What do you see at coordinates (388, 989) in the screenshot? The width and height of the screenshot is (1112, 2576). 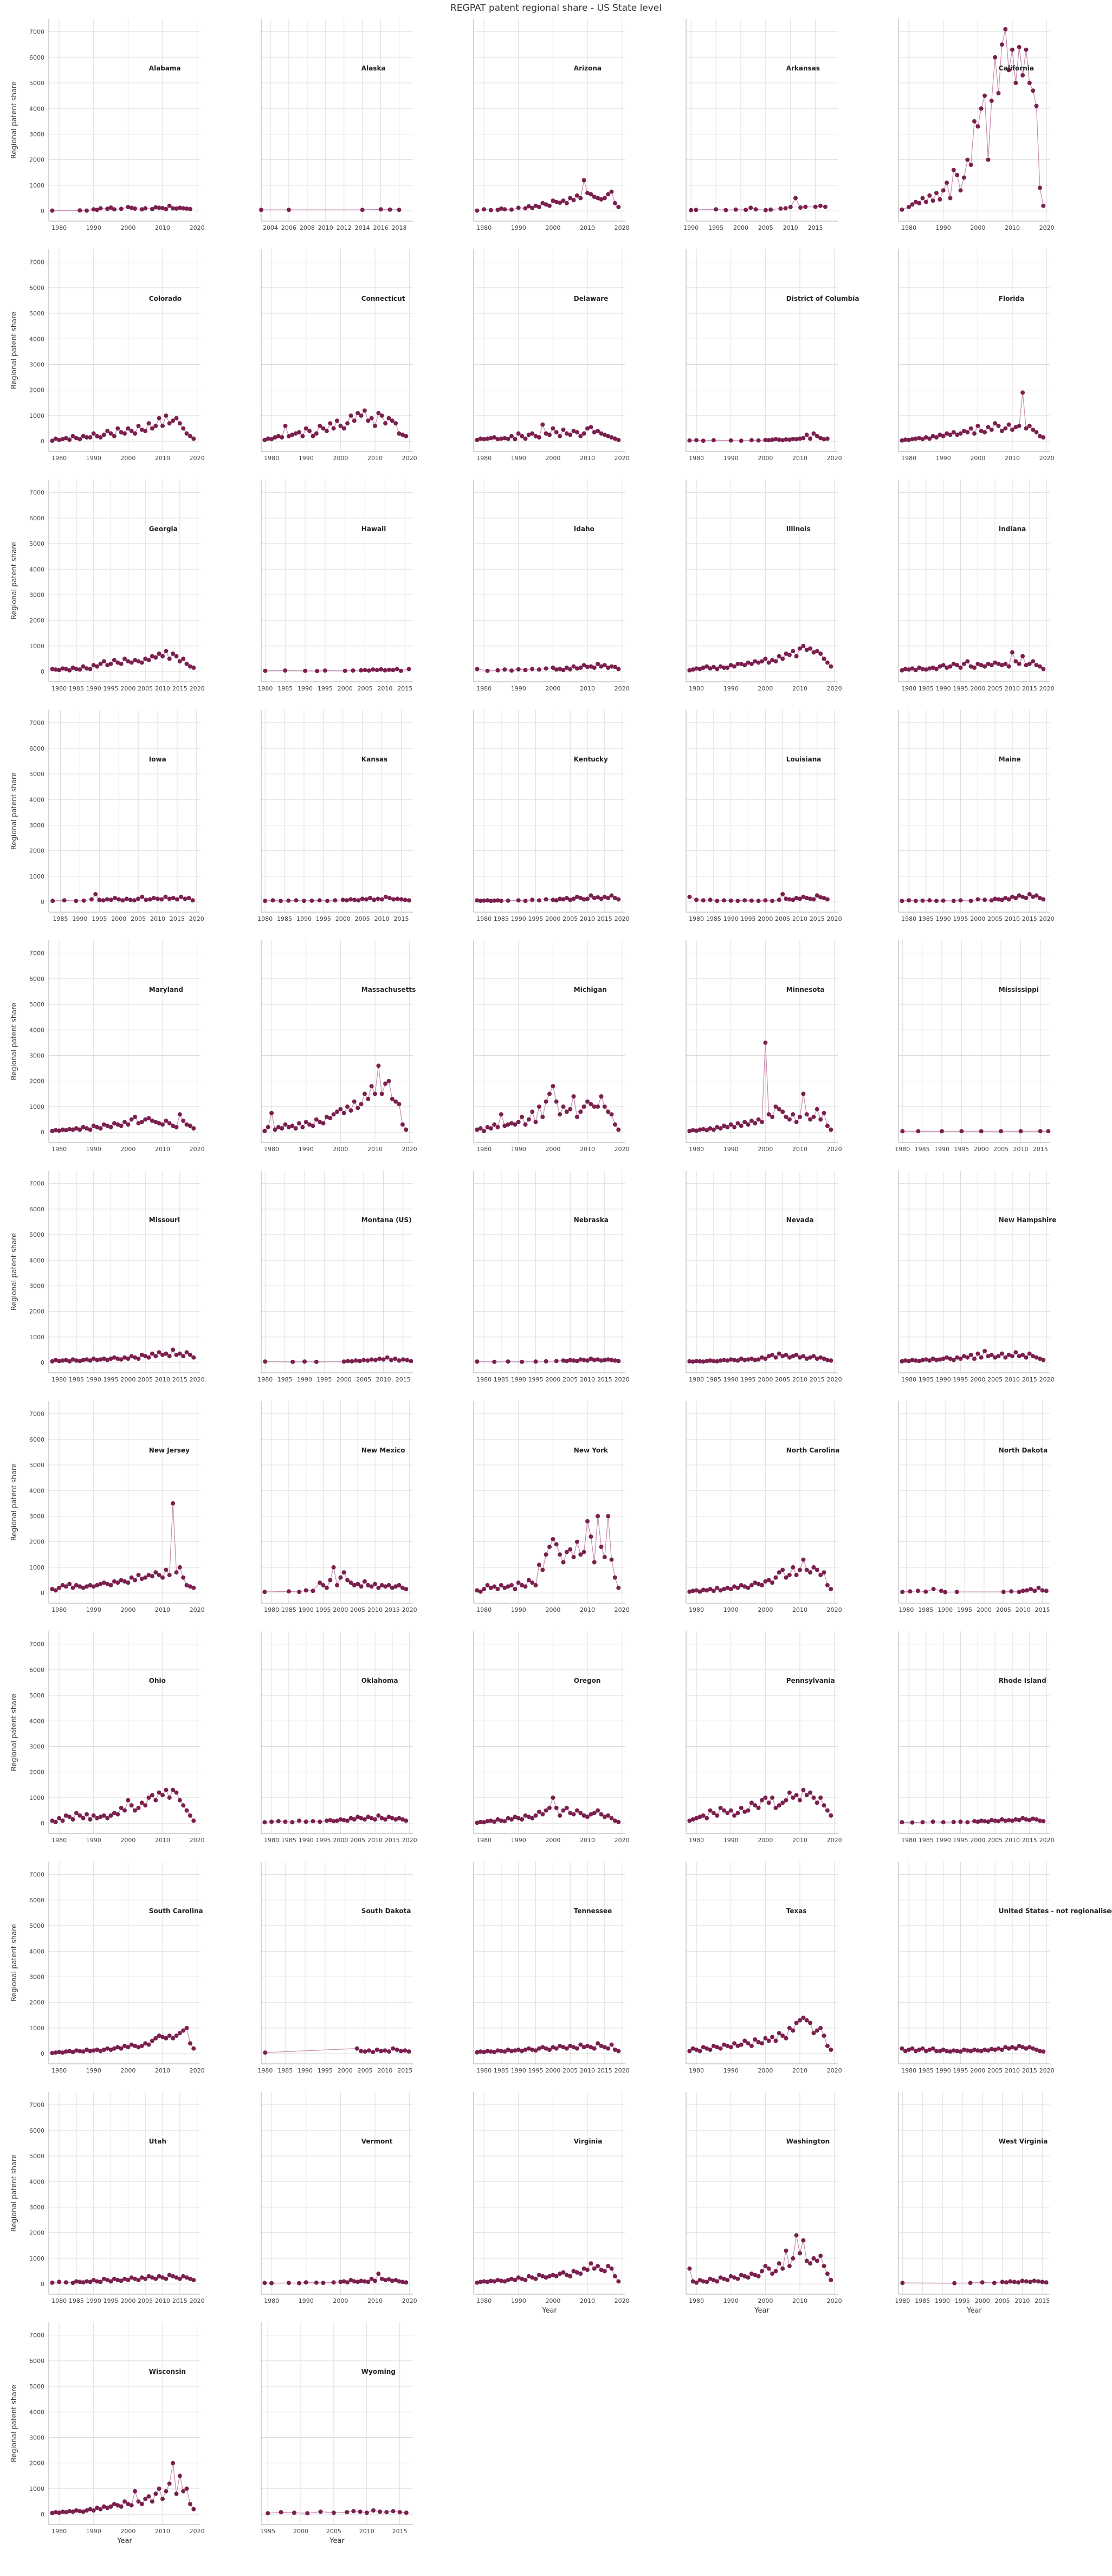 I see `panel-label: Massachusetts` at bounding box center [388, 989].